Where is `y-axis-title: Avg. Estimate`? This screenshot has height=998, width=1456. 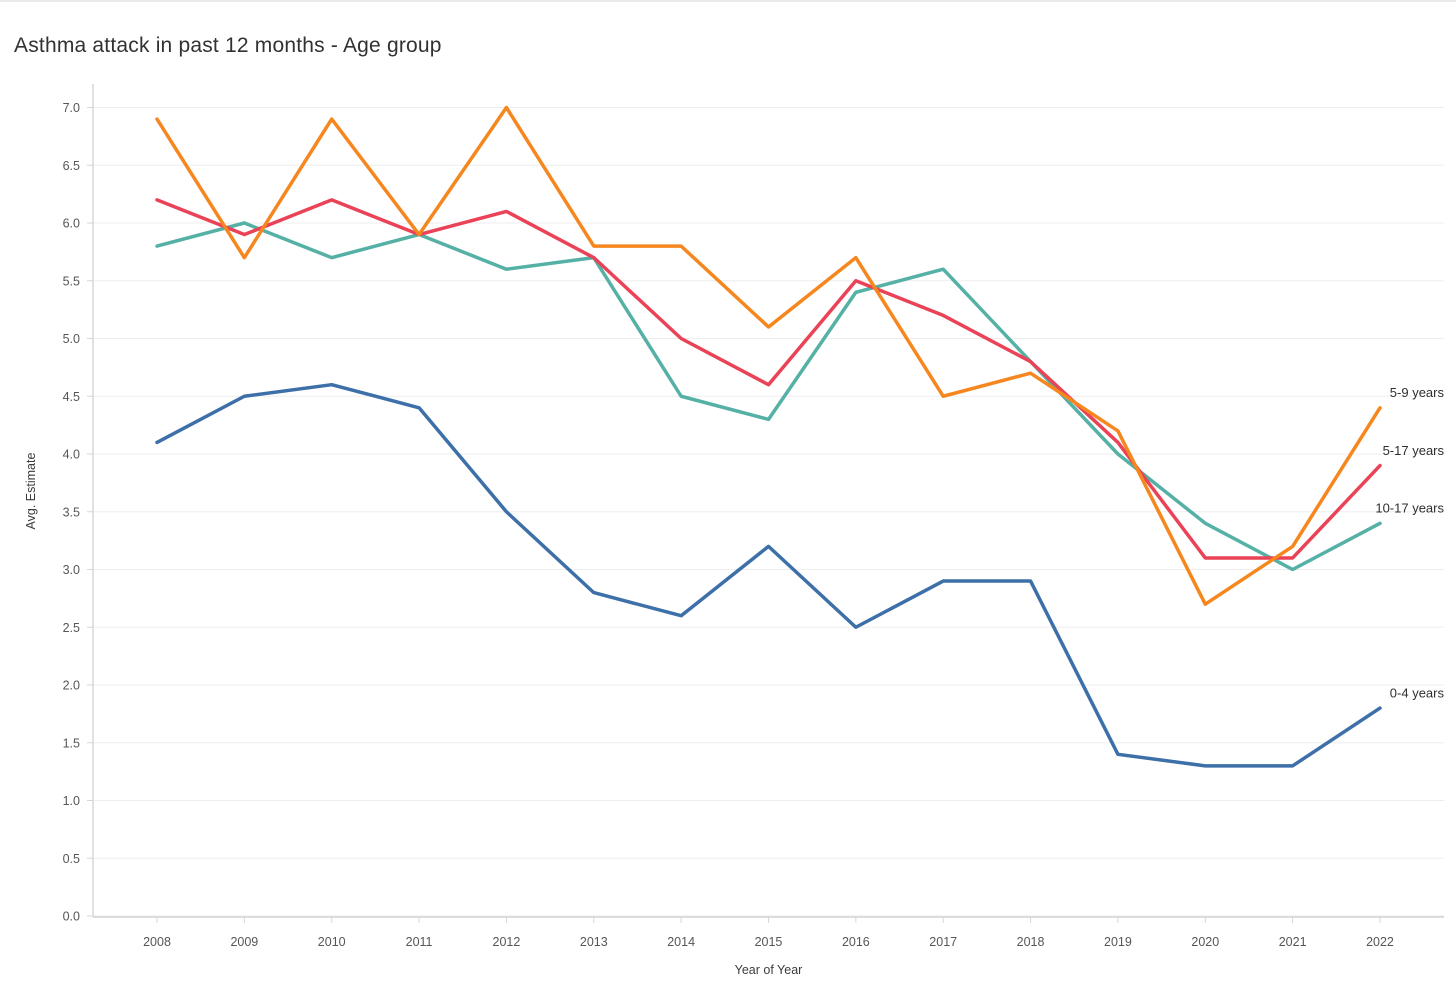
y-axis-title: Avg. Estimate is located at coordinates (31, 491).